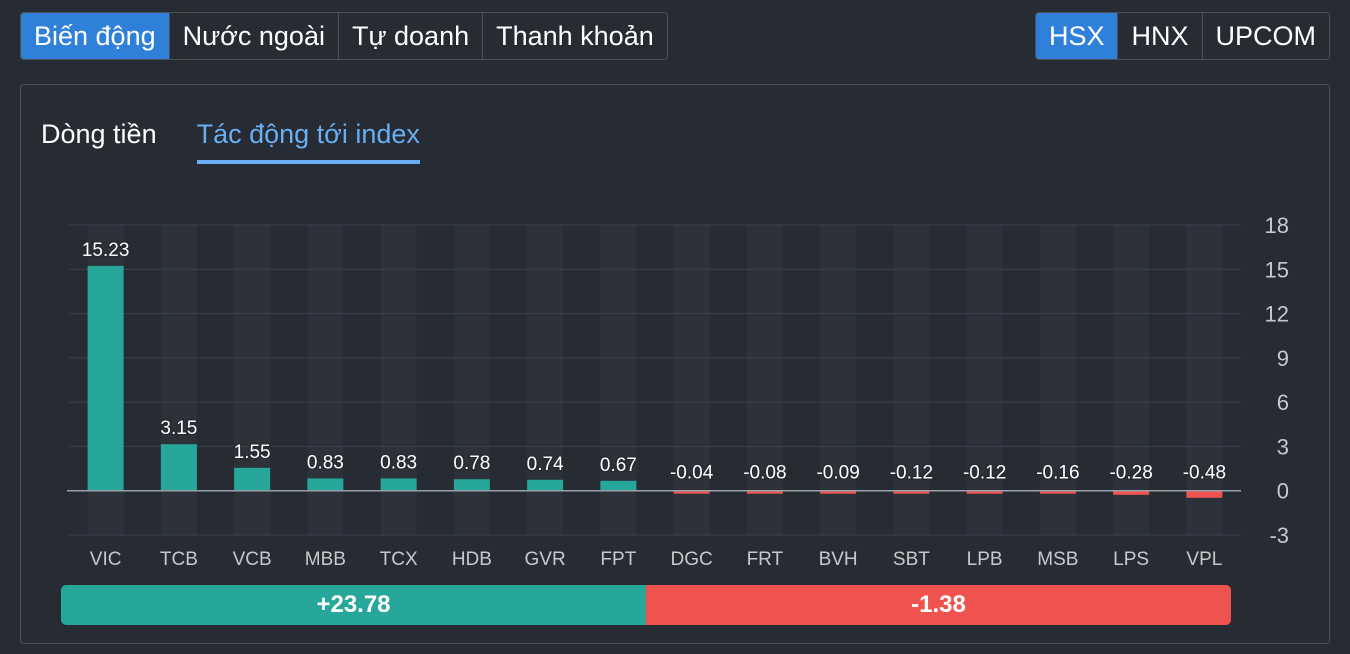  What do you see at coordinates (1283, 358) in the screenshot?
I see `y-tick-label: 9` at bounding box center [1283, 358].